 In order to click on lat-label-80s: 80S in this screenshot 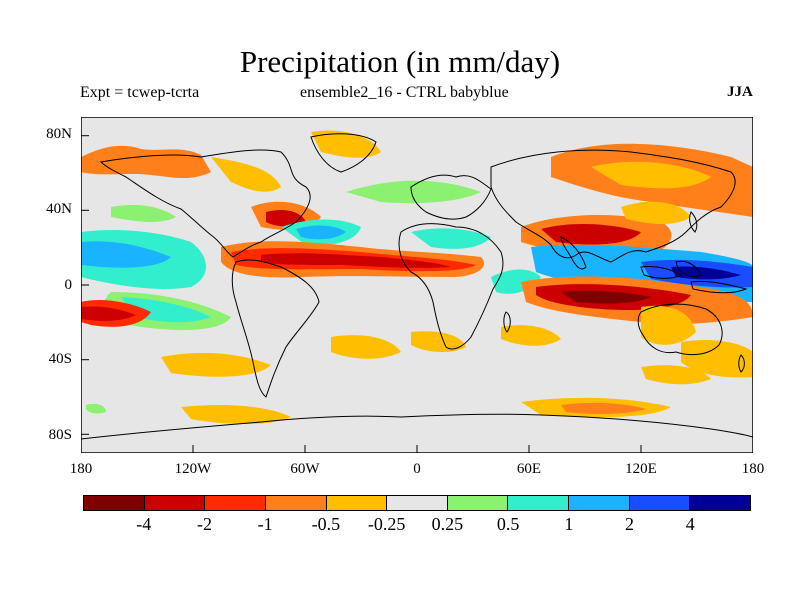, I will do `click(60, 435)`.